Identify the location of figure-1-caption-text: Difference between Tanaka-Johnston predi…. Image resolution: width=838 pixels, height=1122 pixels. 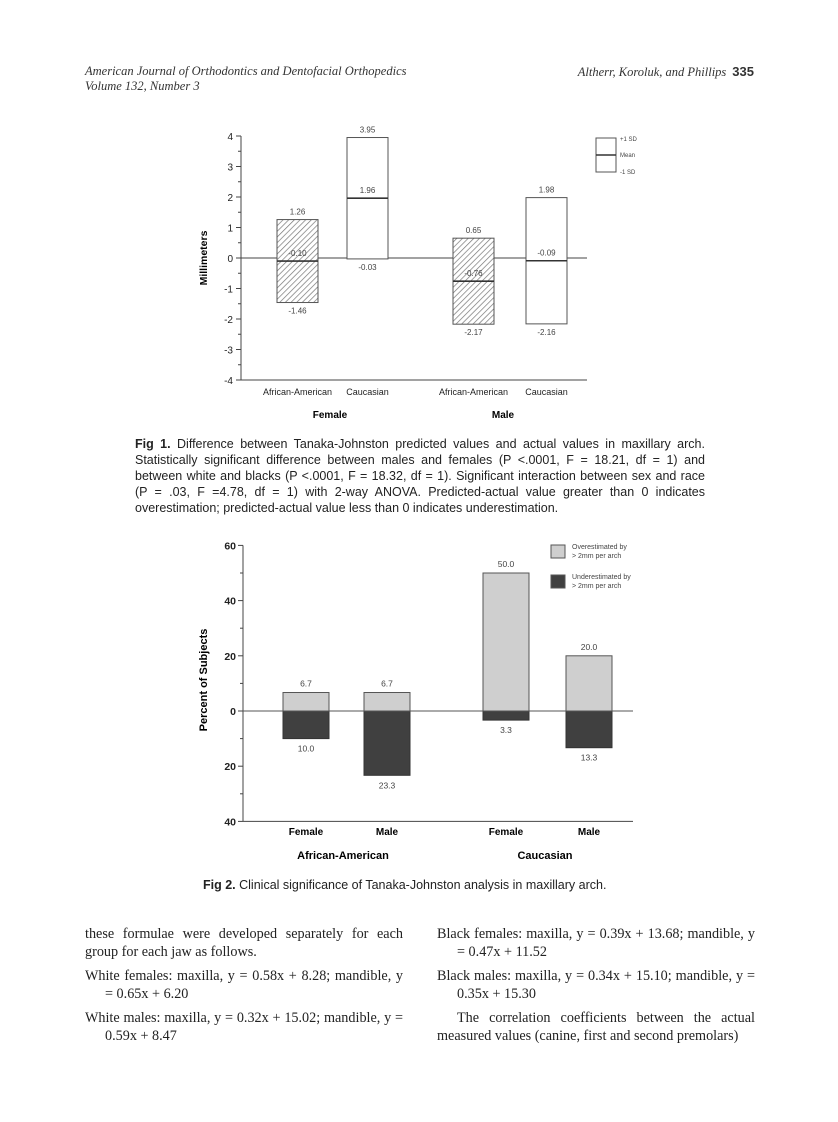
(420, 476).